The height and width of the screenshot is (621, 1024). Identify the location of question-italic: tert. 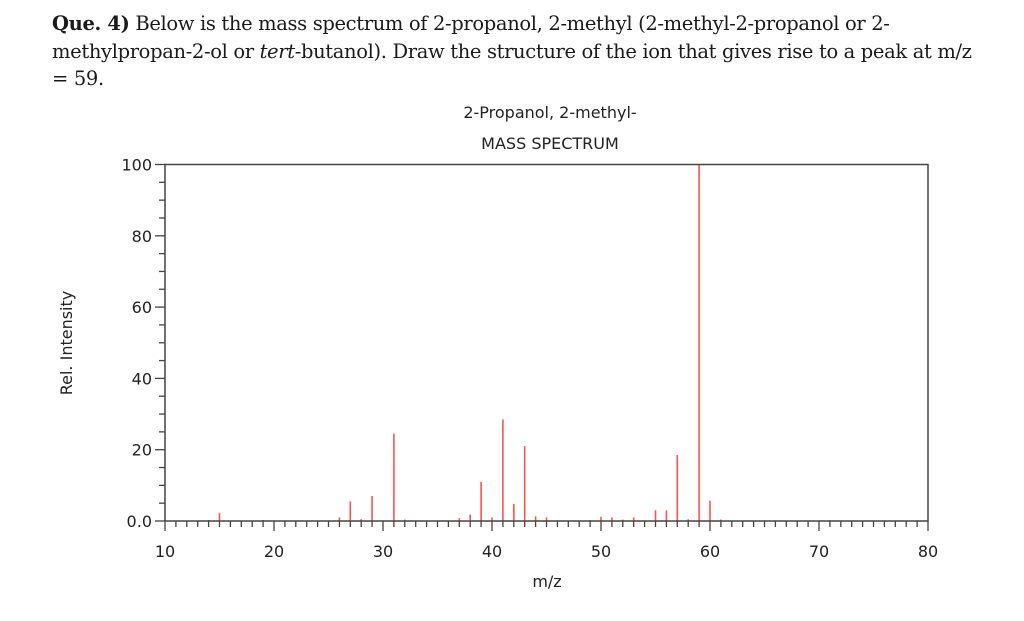
(277, 51).